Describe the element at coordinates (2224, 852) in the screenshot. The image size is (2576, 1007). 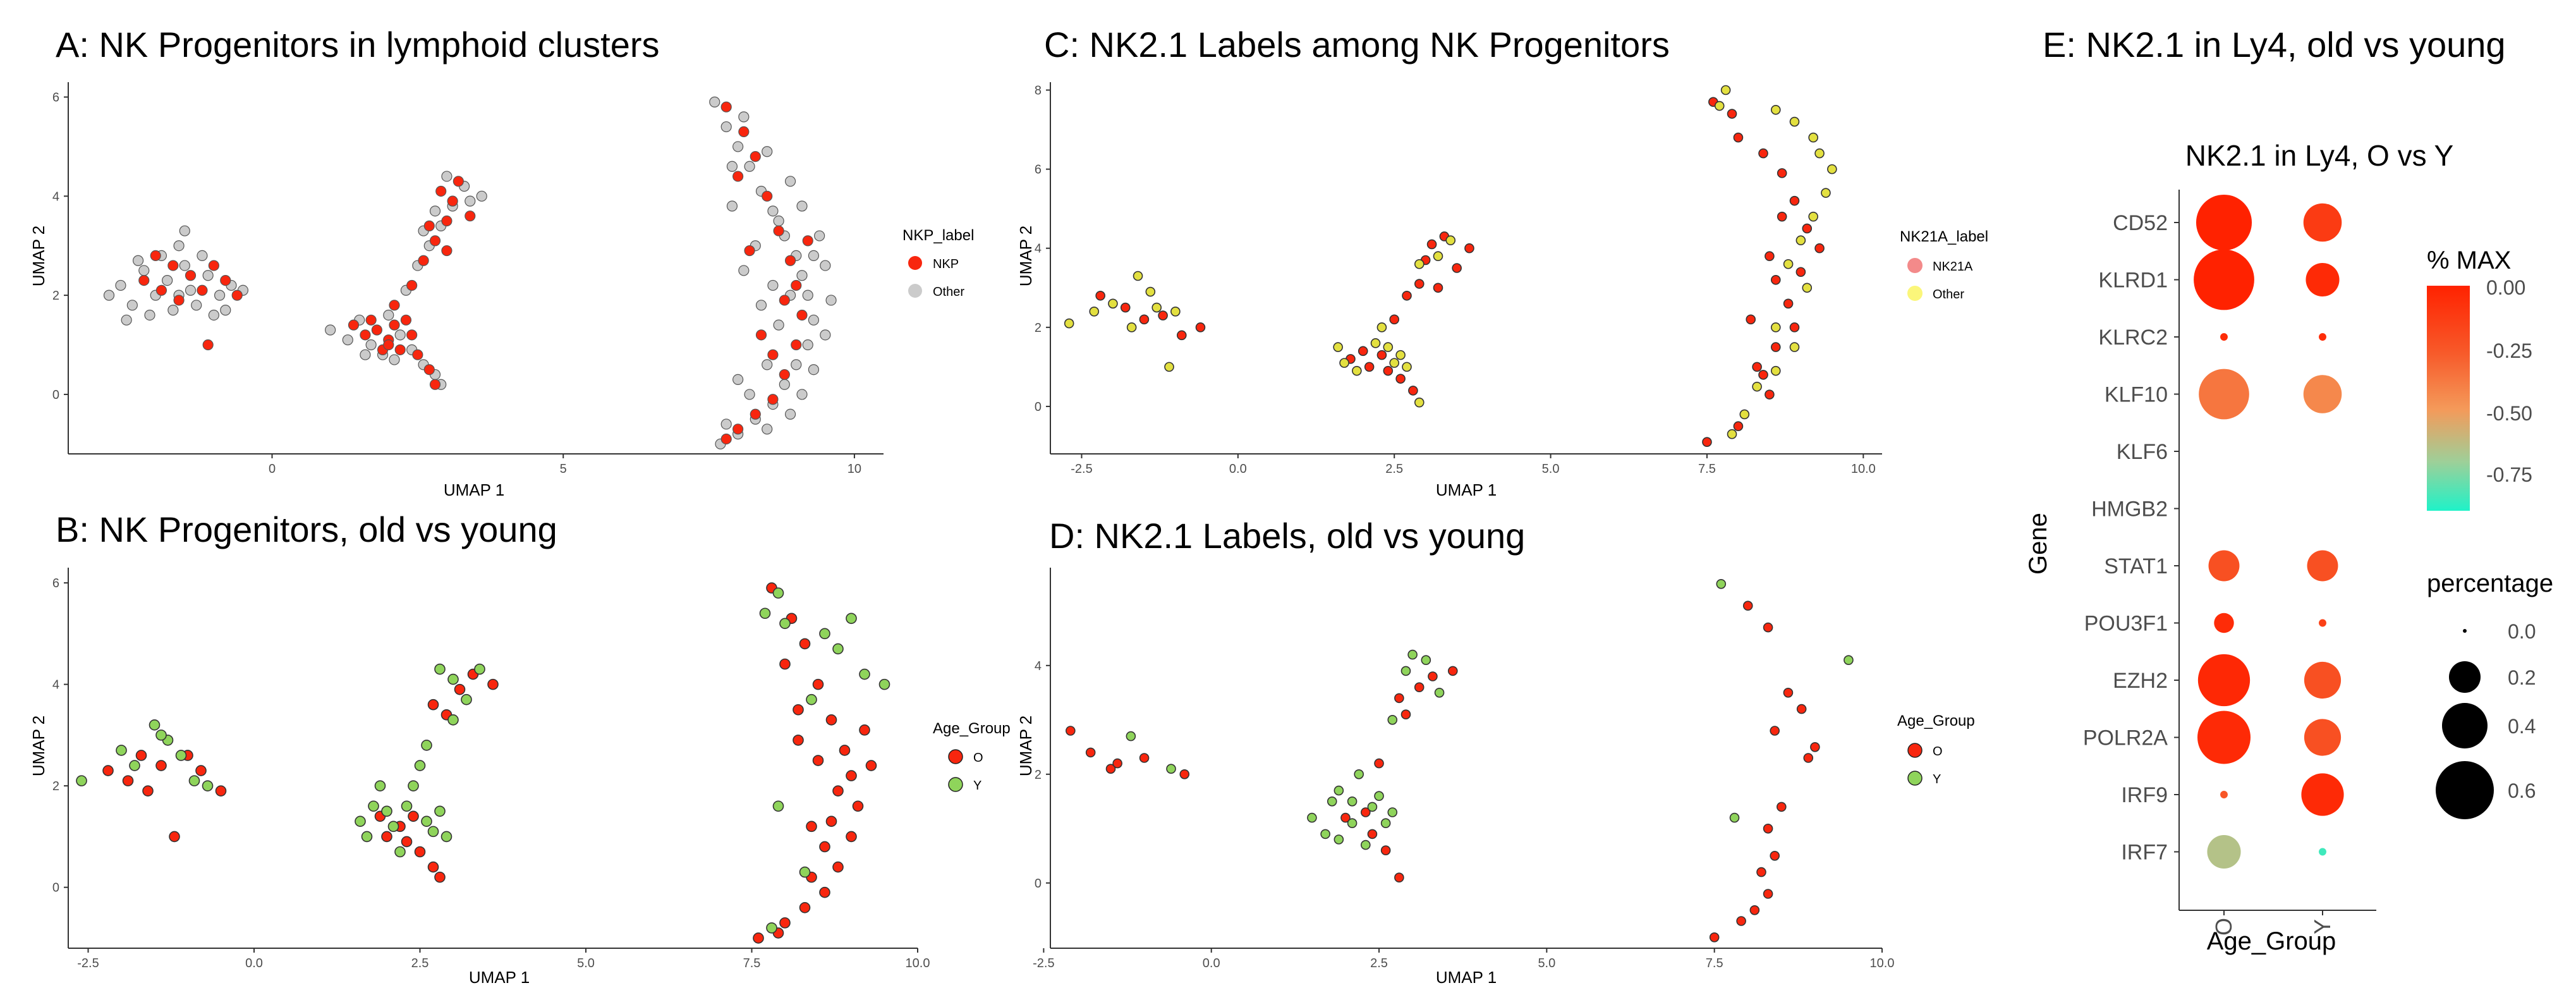
I see `dot-irf7-o` at that location.